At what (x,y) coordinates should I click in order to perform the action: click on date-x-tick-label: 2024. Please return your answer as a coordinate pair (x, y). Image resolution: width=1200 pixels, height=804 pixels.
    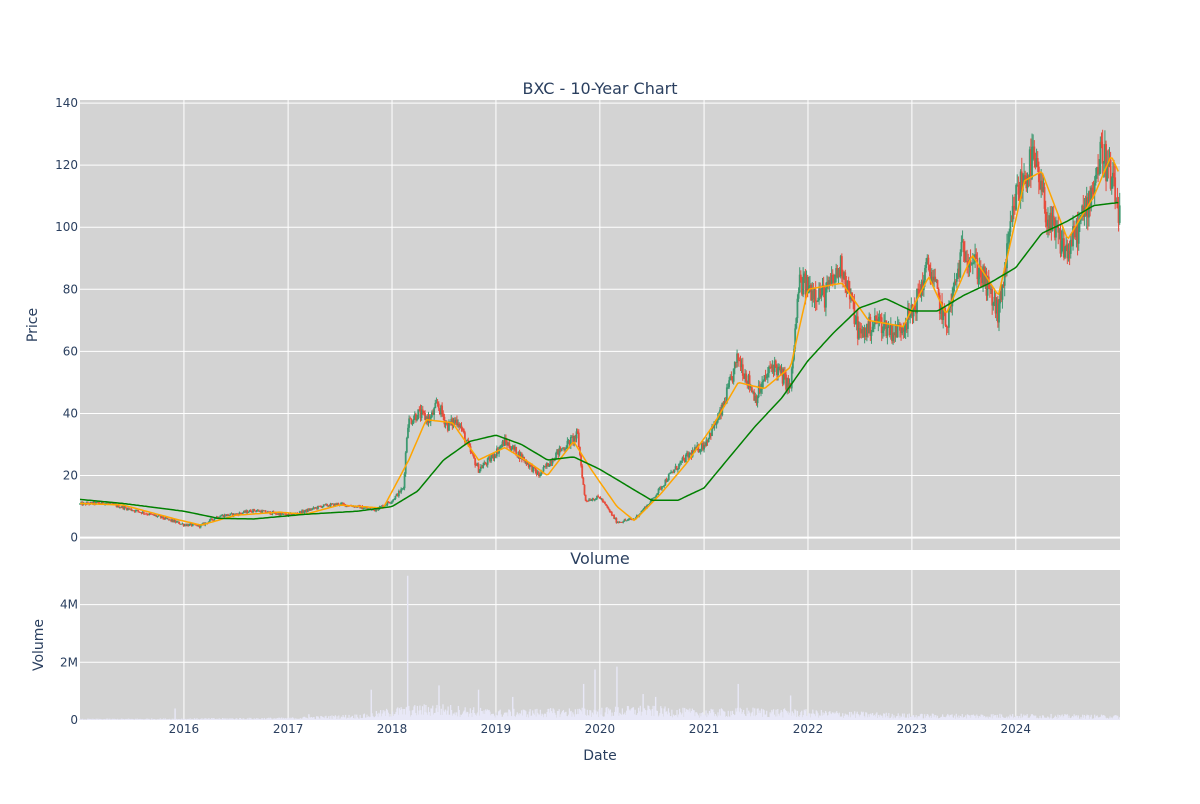
    Looking at the image, I should click on (1016, 729).